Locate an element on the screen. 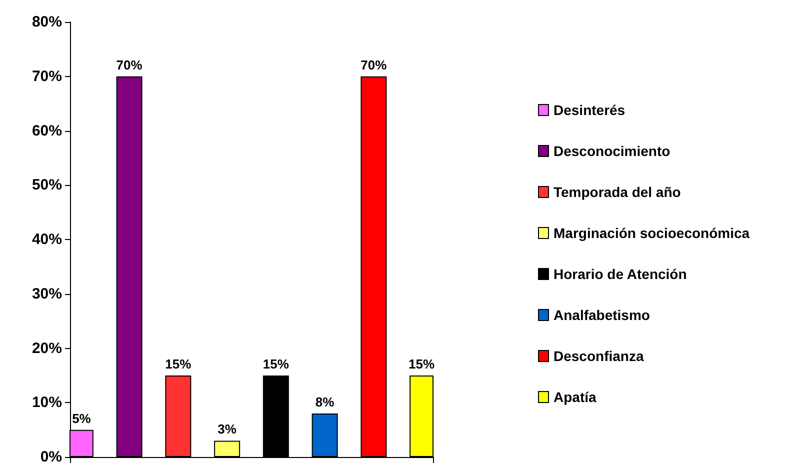  data-label: 5% is located at coordinates (82, 418).